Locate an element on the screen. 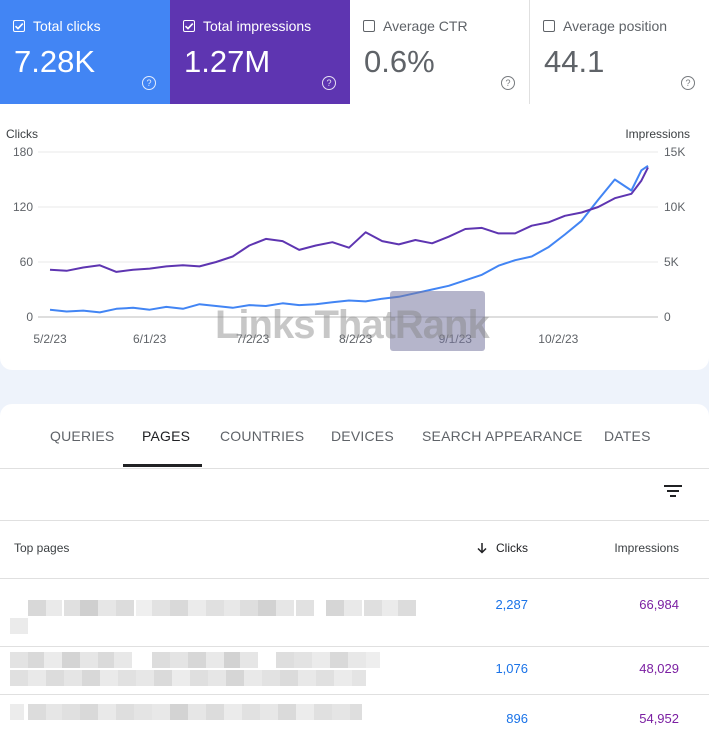 Image resolution: width=709 pixels, height=744 pixels. total-impressions-label: Total impressions is located at coordinates (257, 26).